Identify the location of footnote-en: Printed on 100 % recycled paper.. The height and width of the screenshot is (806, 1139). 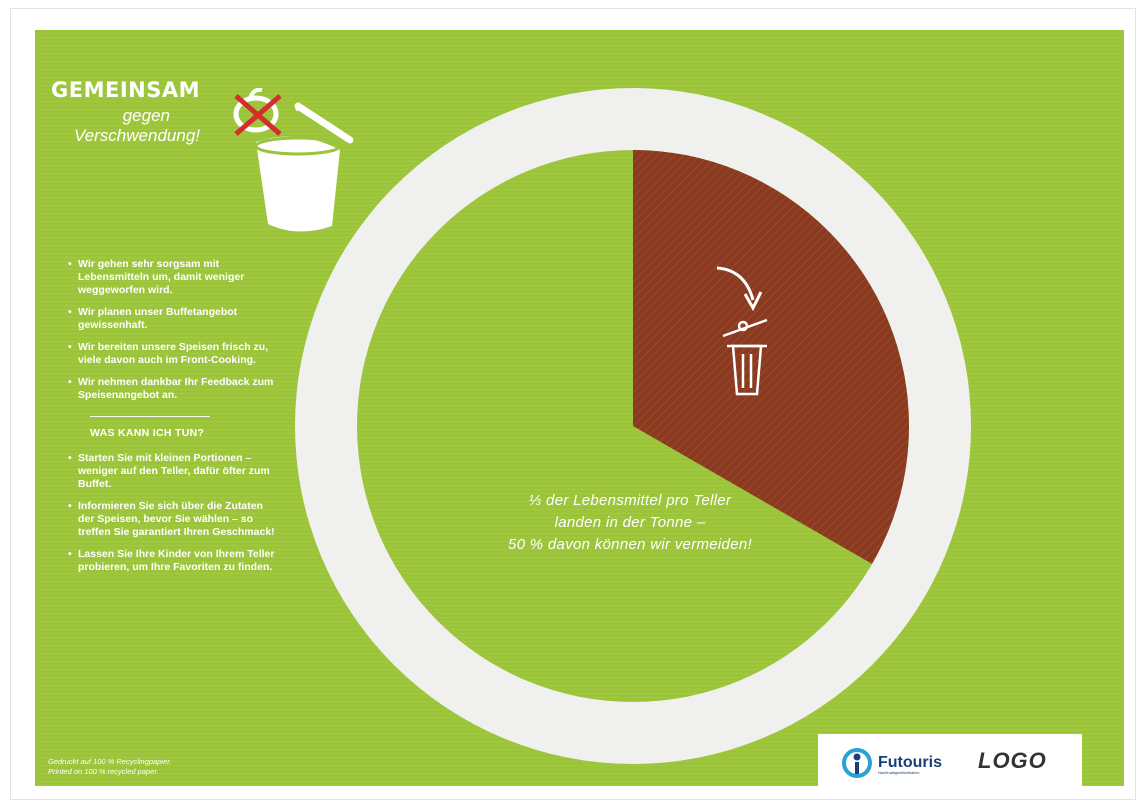
(103, 771).